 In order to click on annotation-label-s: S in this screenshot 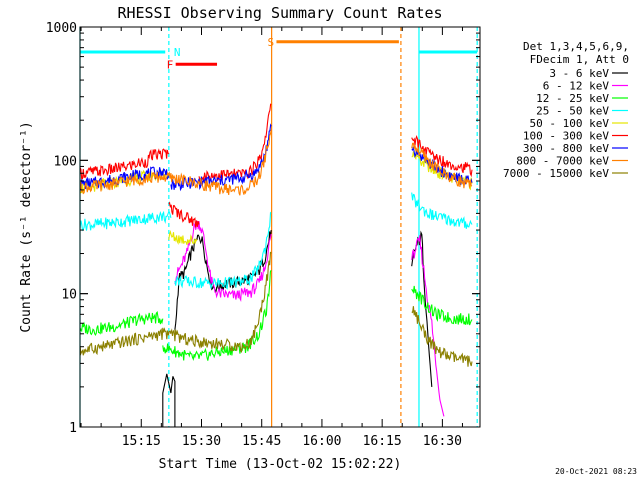, I will do `click(270, 42)`.